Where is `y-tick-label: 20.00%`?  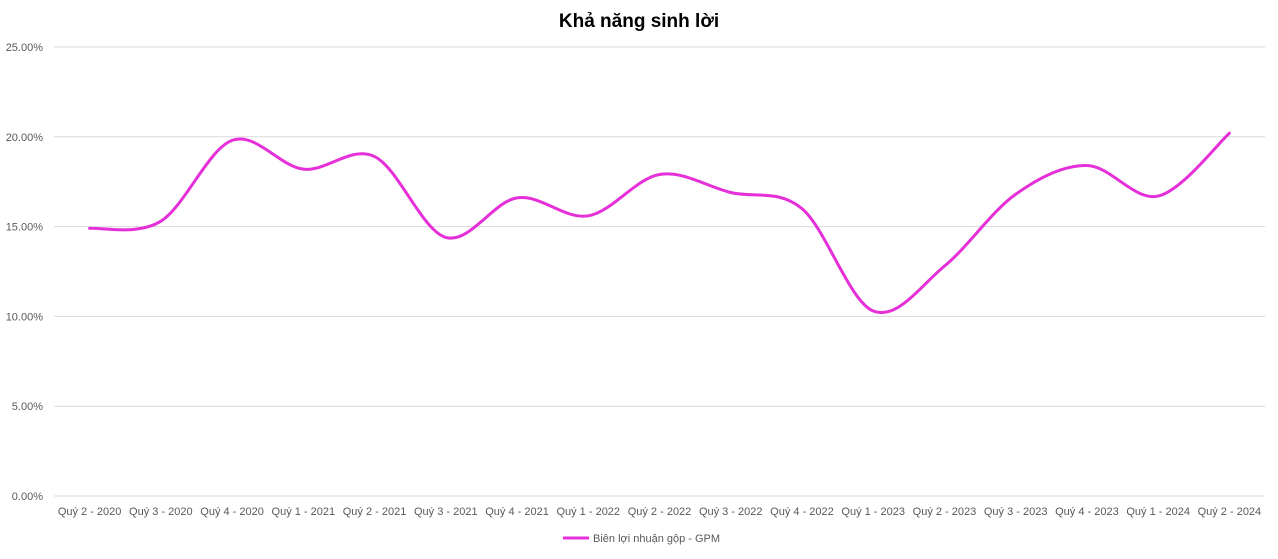
y-tick-label: 20.00% is located at coordinates (25, 138).